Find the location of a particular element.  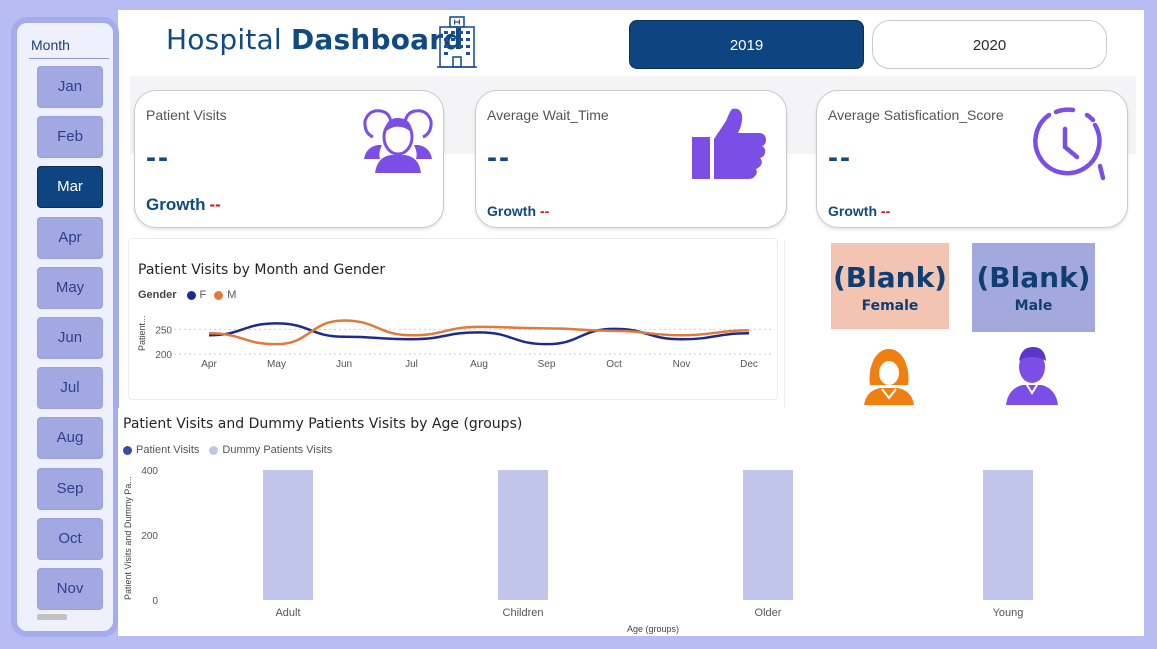

legend-title: Gender is located at coordinates (157, 295).